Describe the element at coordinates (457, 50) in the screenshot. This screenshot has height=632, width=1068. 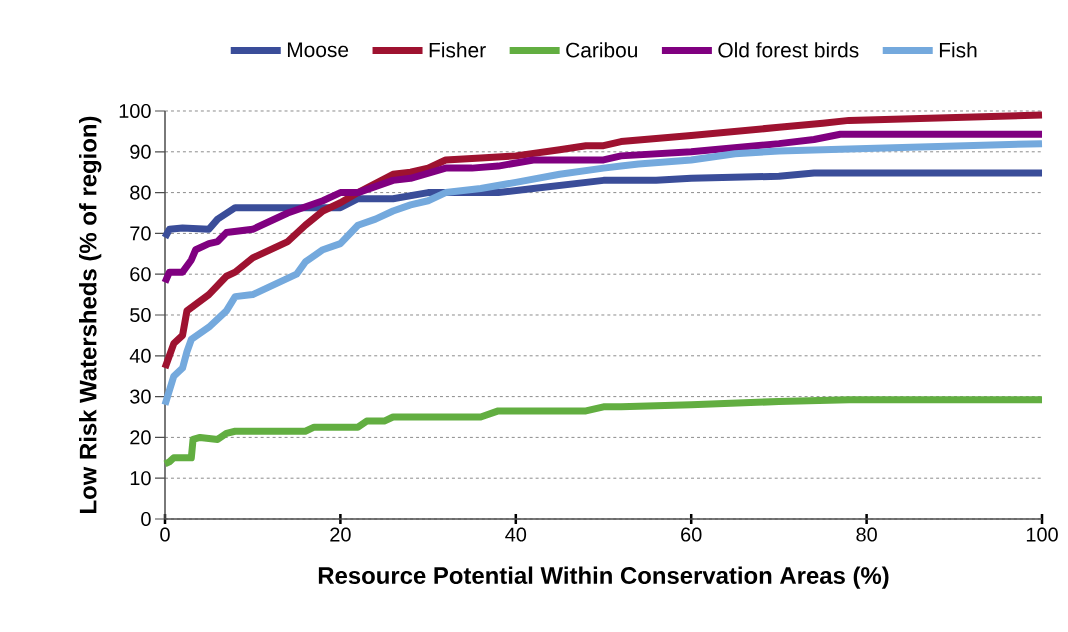
I see `legend-label: Fisher` at that location.